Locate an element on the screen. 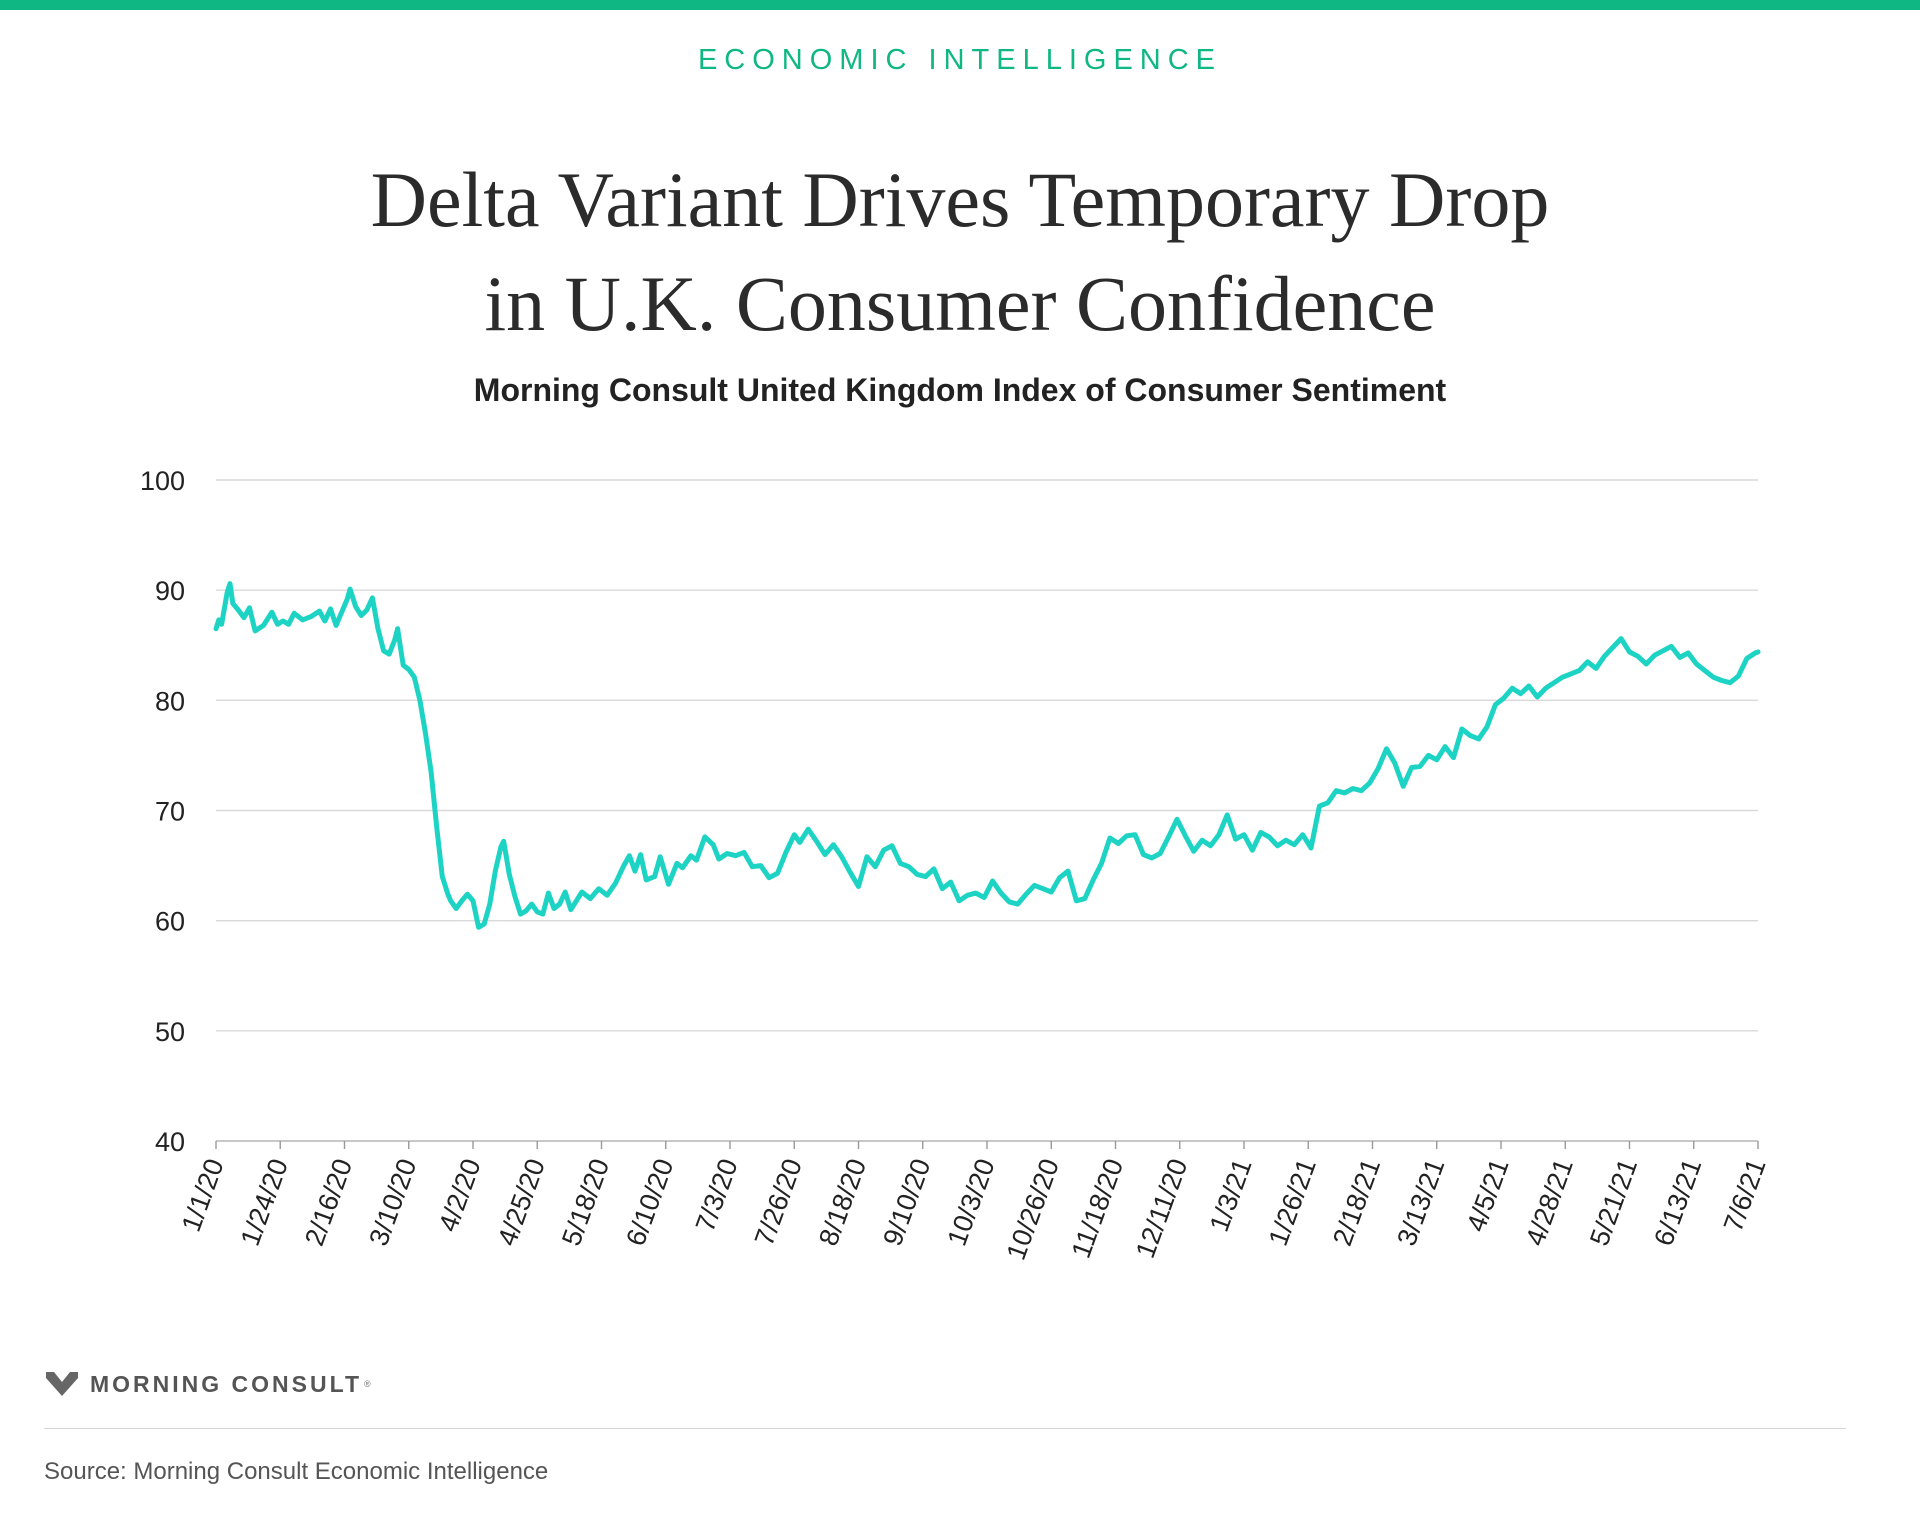 This screenshot has width=1920, height=1536. headline-line-2: in U.K. Consumer Confidence is located at coordinates (960, 303).